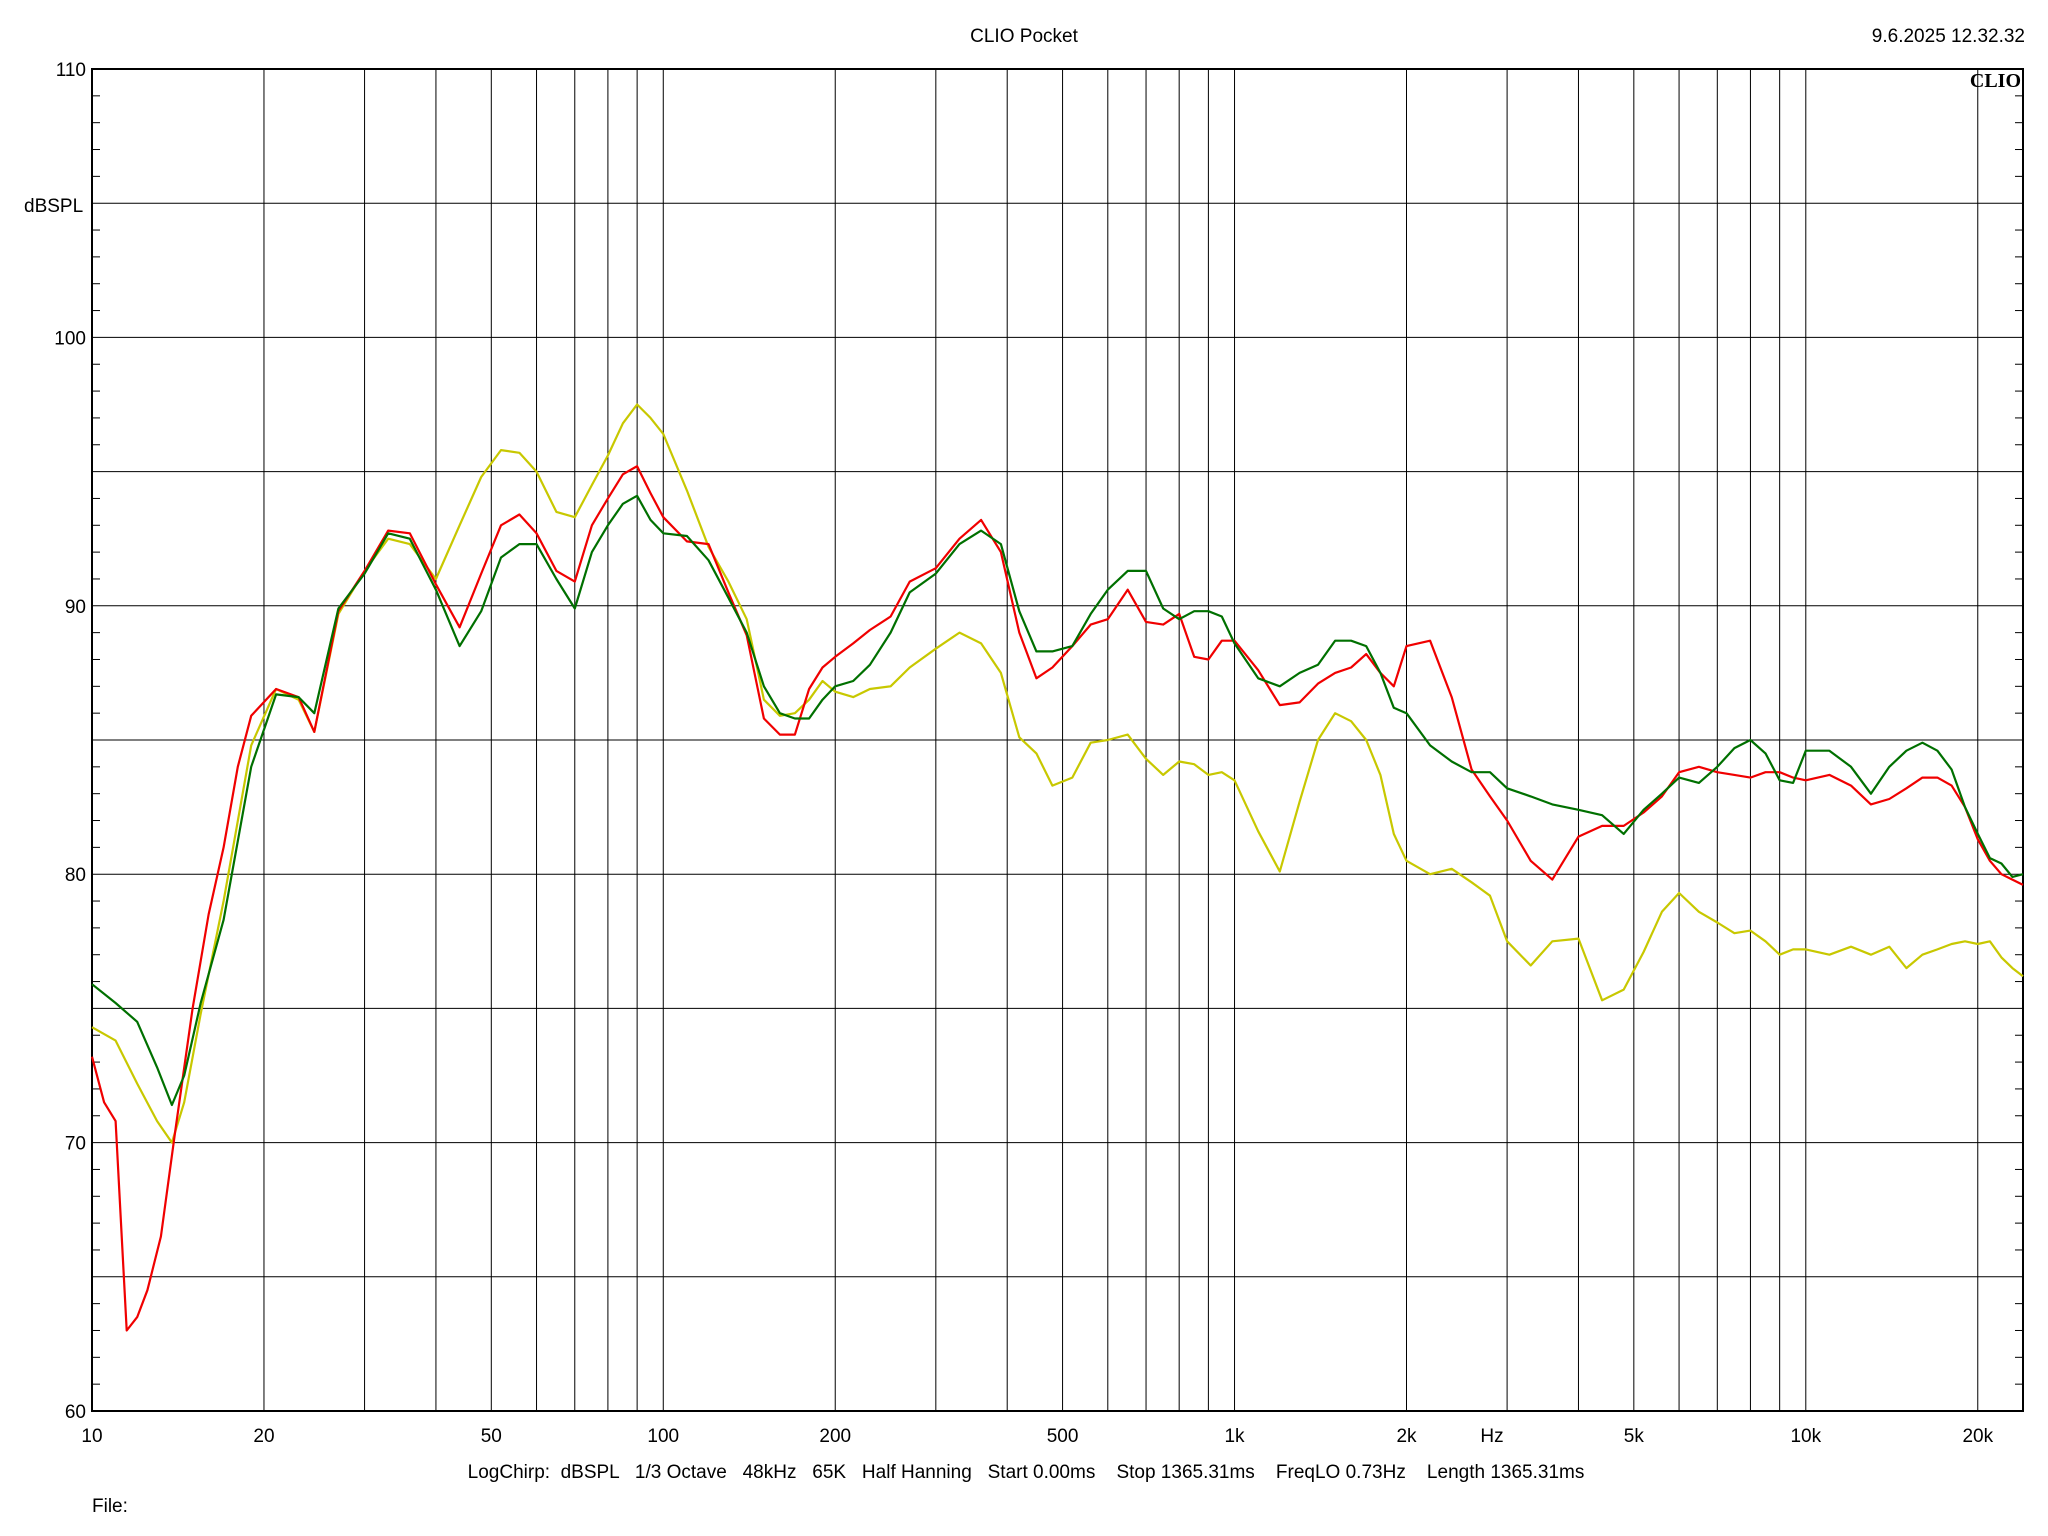 This screenshot has width=2048, height=1536. I want to click on y-tick-label: 90, so click(75, 607).